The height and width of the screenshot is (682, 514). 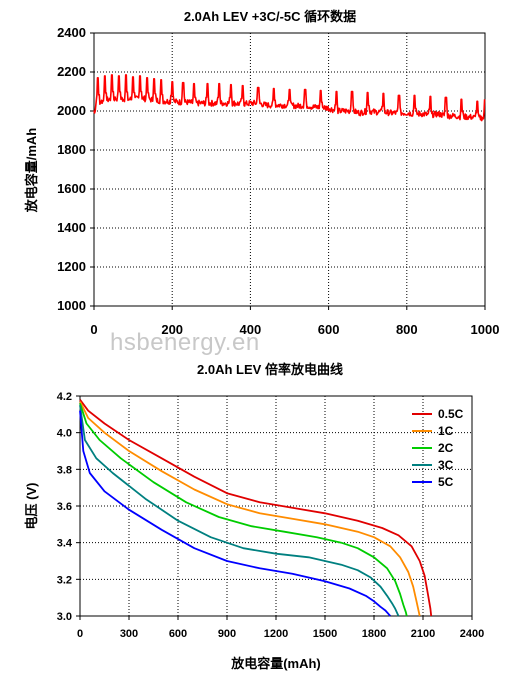 What do you see at coordinates (71, 110) in the screenshot?
I see `y-tick-label: 2000` at bounding box center [71, 110].